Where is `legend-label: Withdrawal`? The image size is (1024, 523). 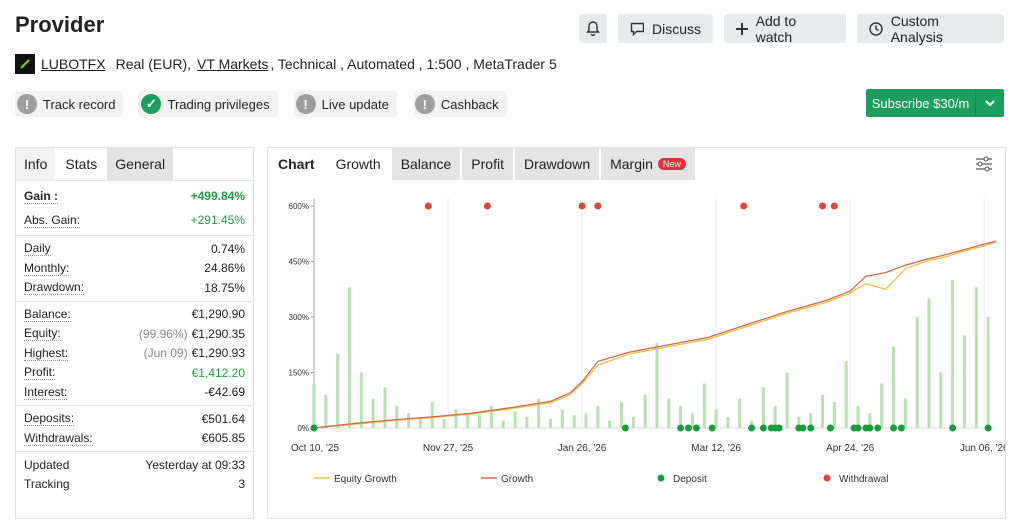 legend-label: Withdrawal is located at coordinates (863, 479).